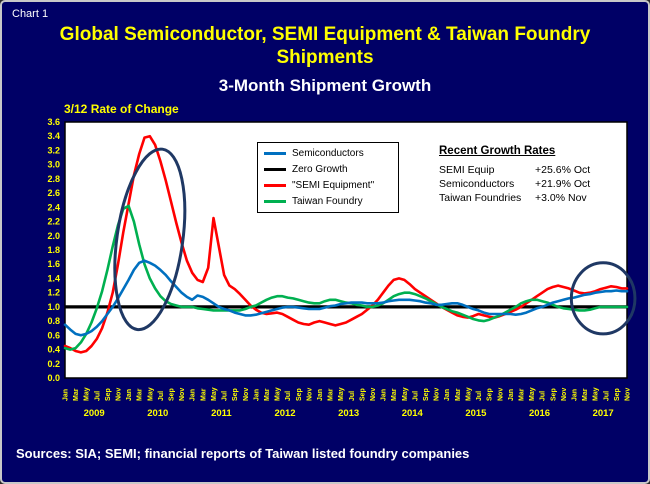 The image size is (650, 484). I want to click on svg-text: 0.2, so click(53, 364).